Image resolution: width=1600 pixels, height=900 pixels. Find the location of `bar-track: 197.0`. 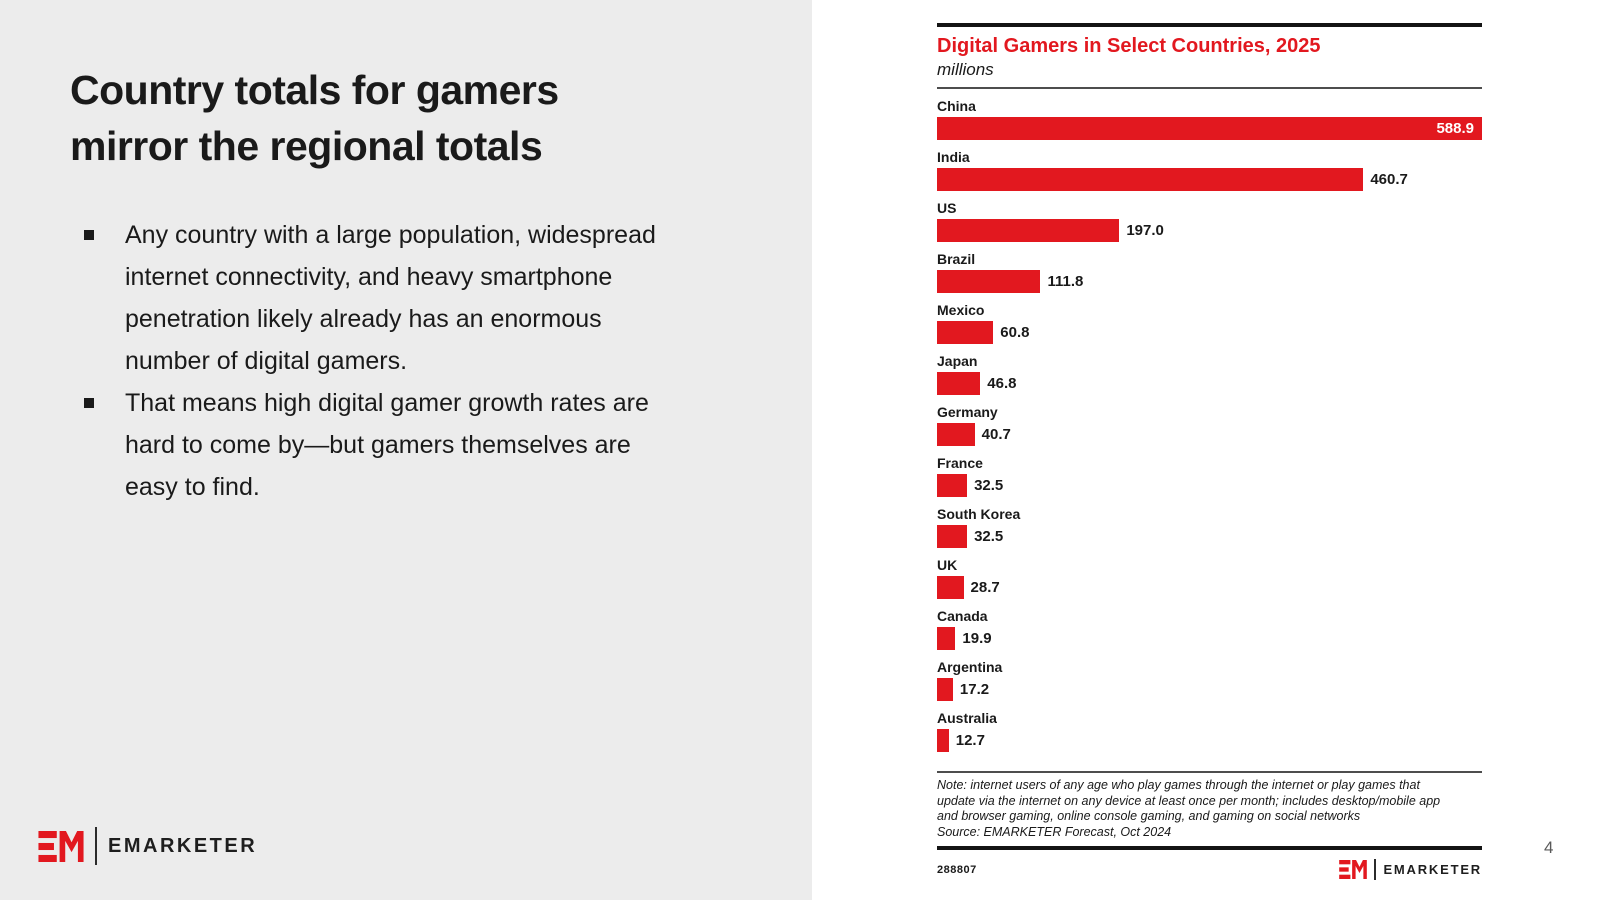

bar-track: 197.0 is located at coordinates (1209, 230).